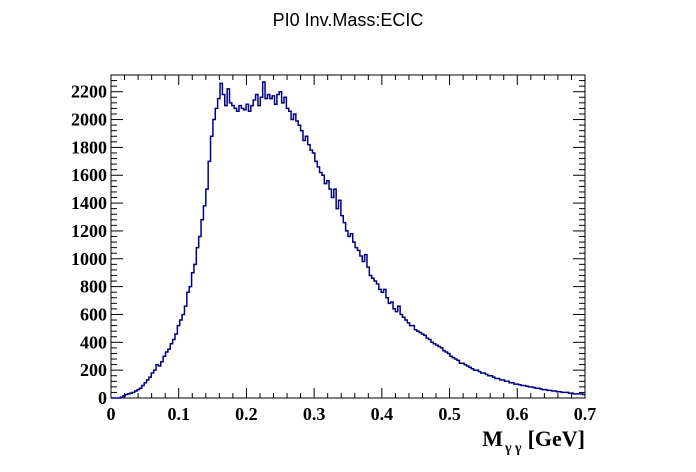 The height and width of the screenshot is (472, 696). Describe the element at coordinates (102, 398) in the screenshot. I see `y-tick-label: 0` at that location.